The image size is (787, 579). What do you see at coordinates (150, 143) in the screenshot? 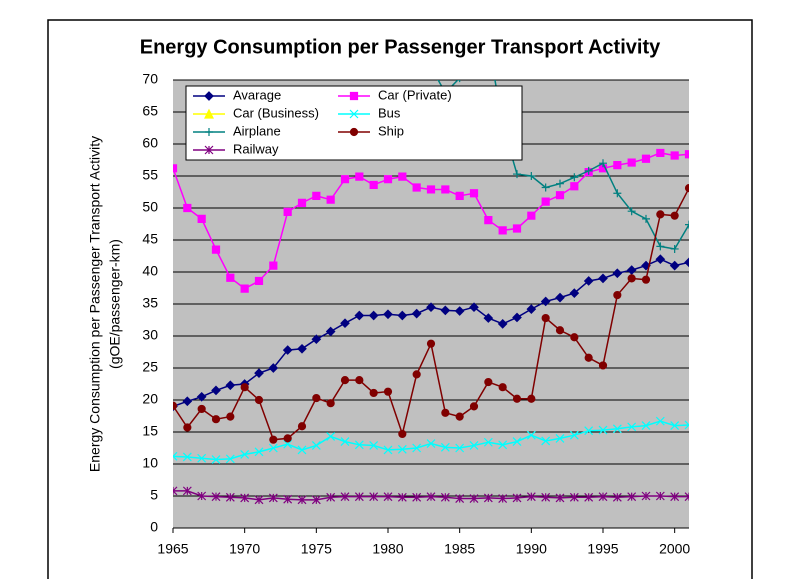
I see `y-tick-label: 60` at bounding box center [150, 143].